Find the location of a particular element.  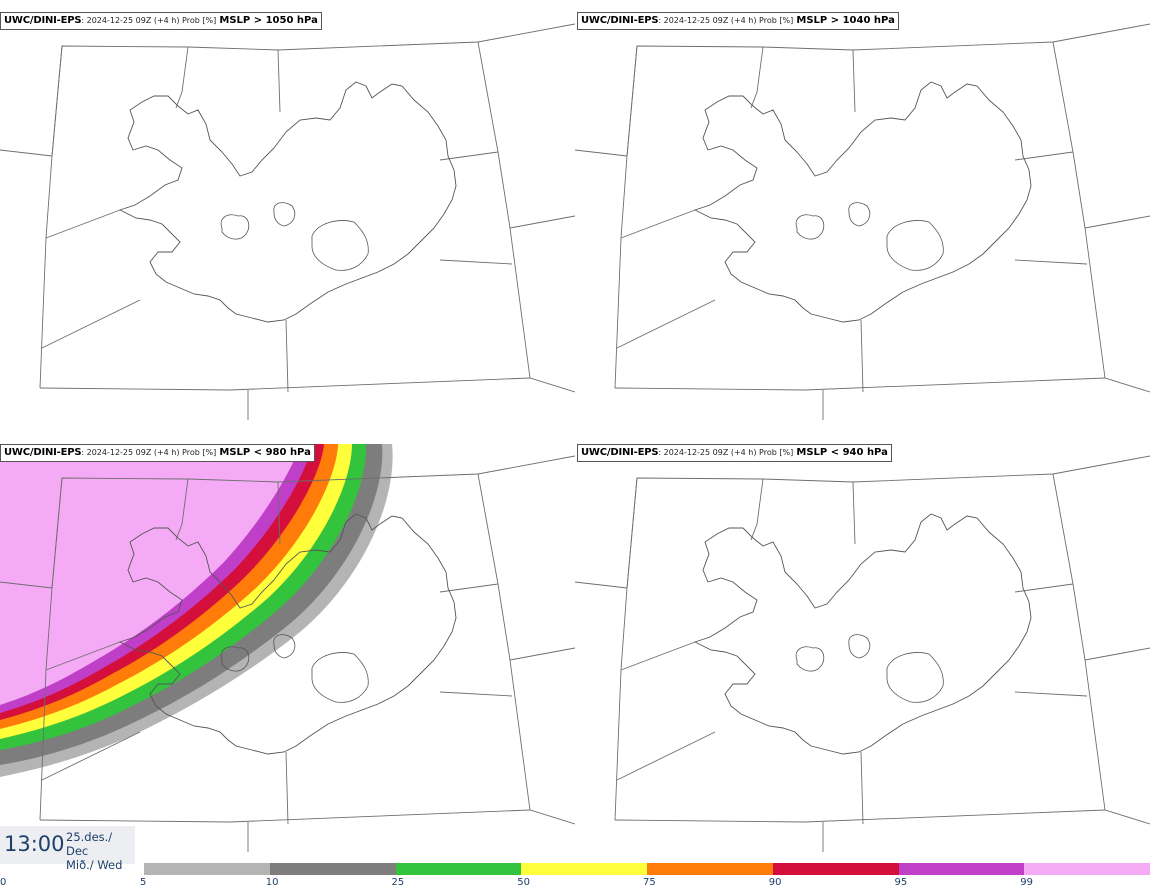

legend-tick-label: 99 is located at coordinates (1026, 882).